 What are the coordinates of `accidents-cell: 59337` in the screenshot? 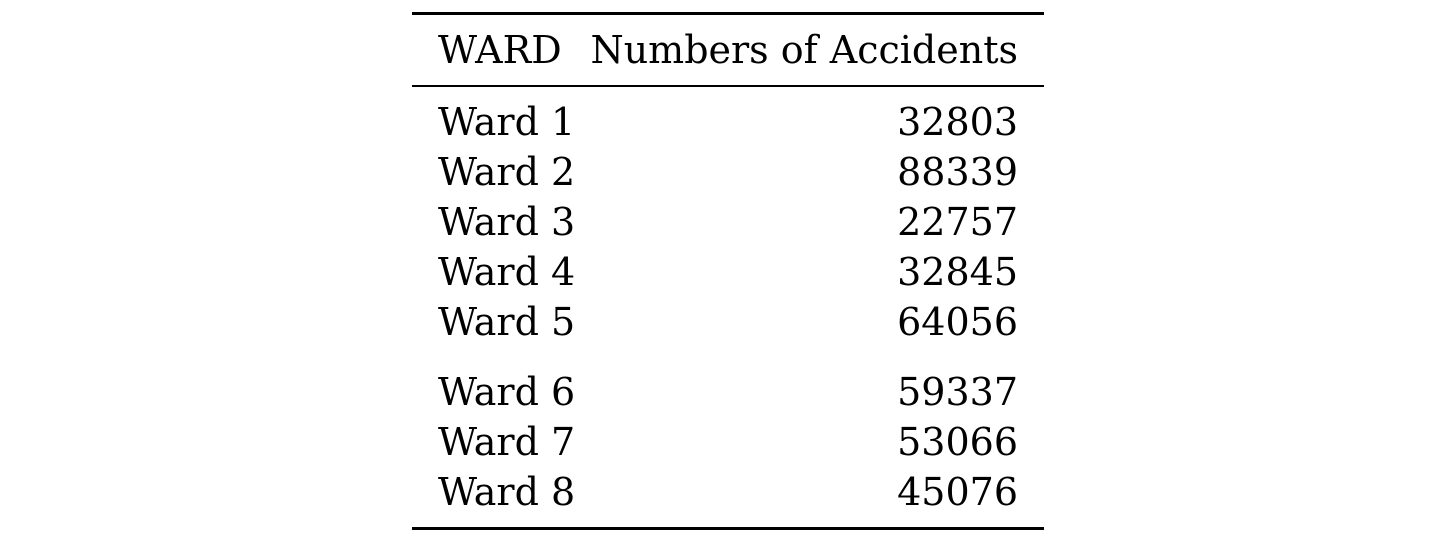 It's located at (957, 392).